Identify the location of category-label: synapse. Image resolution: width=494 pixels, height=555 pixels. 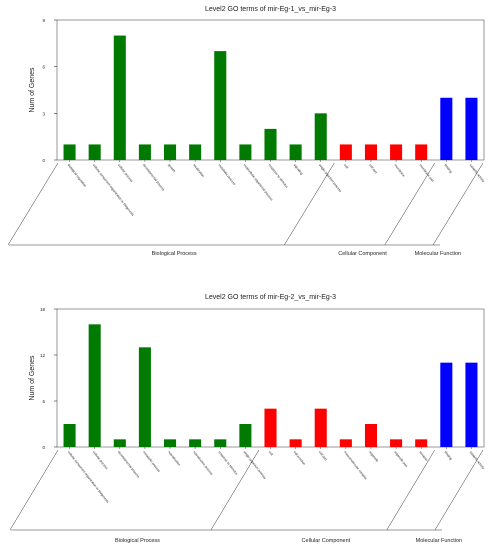
(423, 456).